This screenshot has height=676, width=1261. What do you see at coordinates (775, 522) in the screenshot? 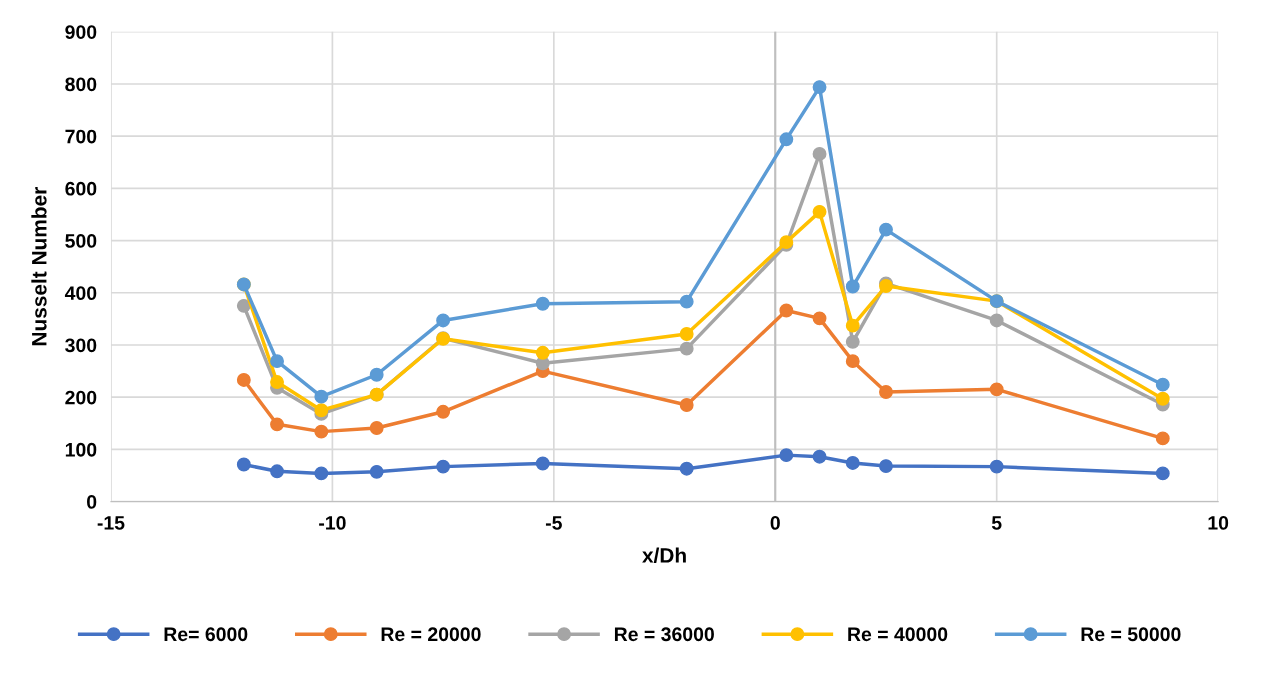
I see `x-tick-label: 0` at bounding box center [775, 522].